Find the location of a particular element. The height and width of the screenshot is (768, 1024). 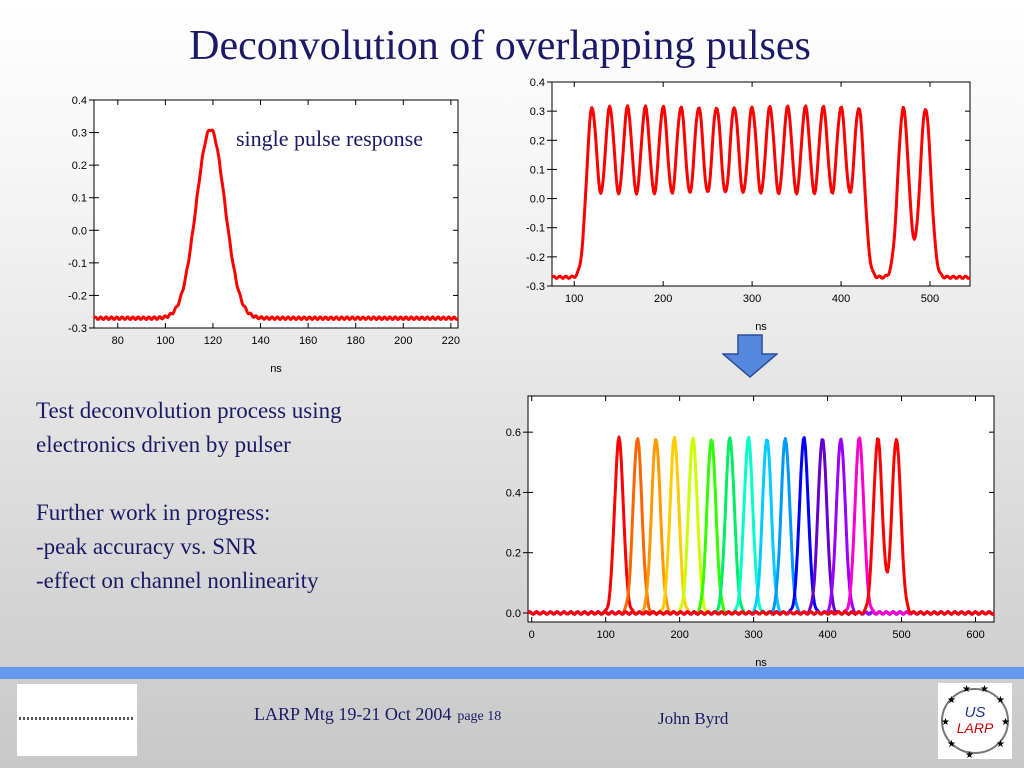

slide-title: Deconvolution of overlapping pulses is located at coordinates (500, 46).